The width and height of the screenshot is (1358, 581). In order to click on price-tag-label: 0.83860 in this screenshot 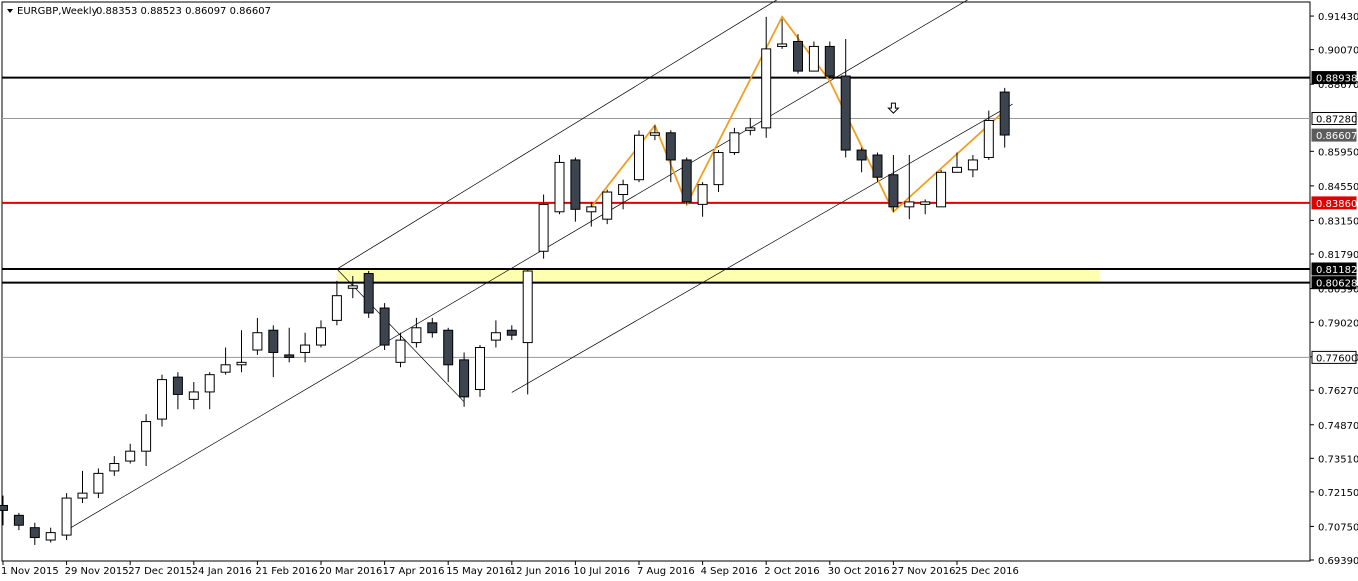, I will do `click(1336, 204)`.